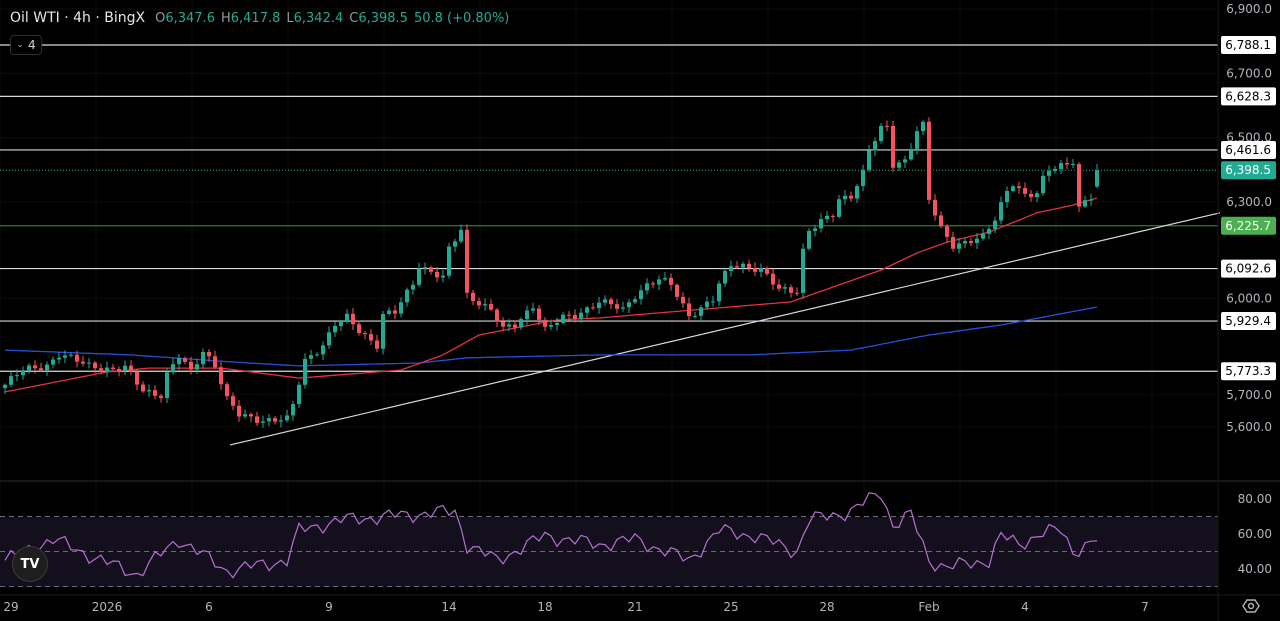  Describe the element at coordinates (826, 607) in the screenshot. I see `time-tick-label: 28` at that location.